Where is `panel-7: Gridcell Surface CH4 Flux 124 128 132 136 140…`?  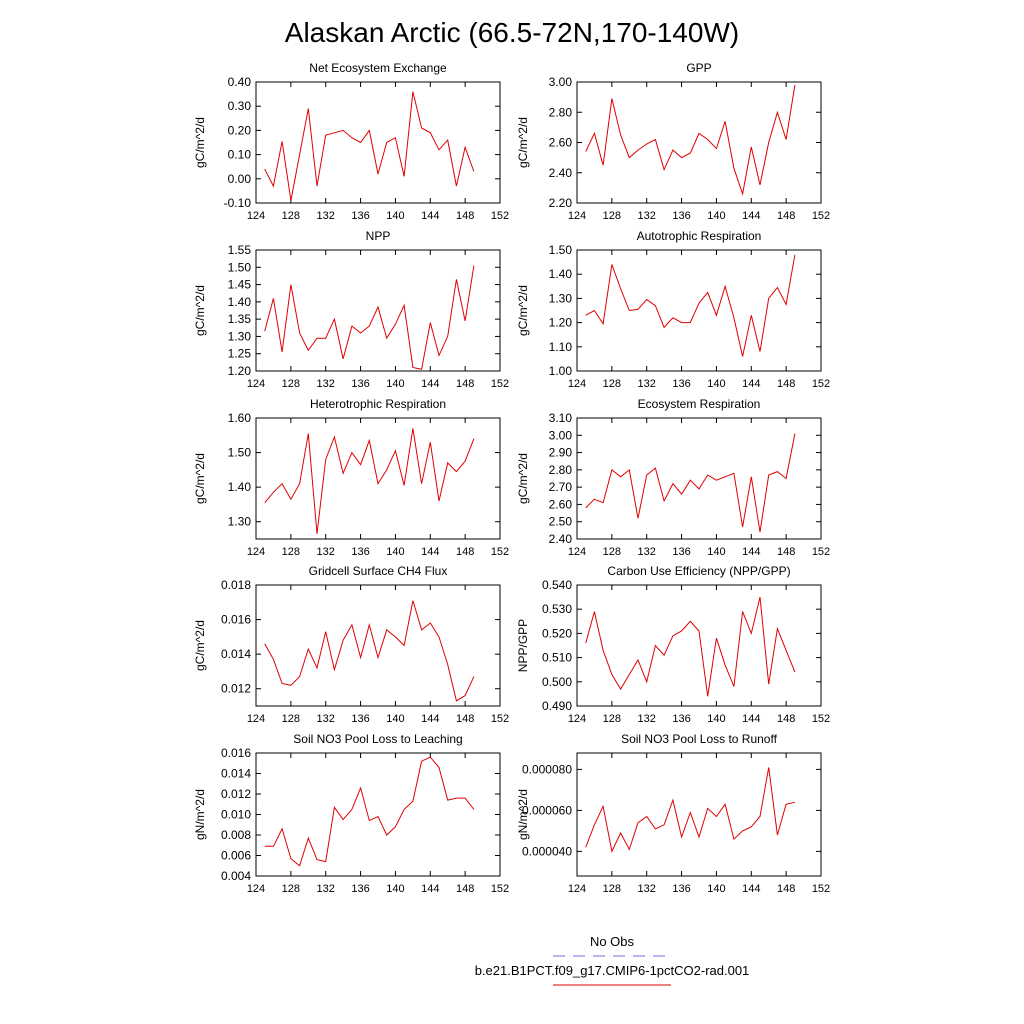 panel-7: Gridcell Surface CH4 Flux 124 128 132 136 140… is located at coordinates (351, 644).